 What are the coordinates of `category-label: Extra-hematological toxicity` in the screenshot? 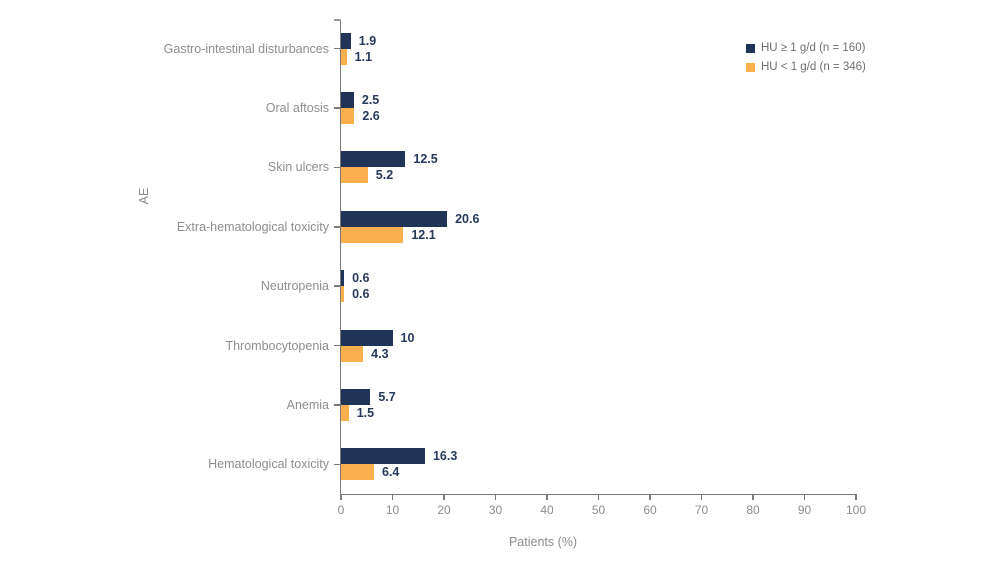 It's located at (252, 226).